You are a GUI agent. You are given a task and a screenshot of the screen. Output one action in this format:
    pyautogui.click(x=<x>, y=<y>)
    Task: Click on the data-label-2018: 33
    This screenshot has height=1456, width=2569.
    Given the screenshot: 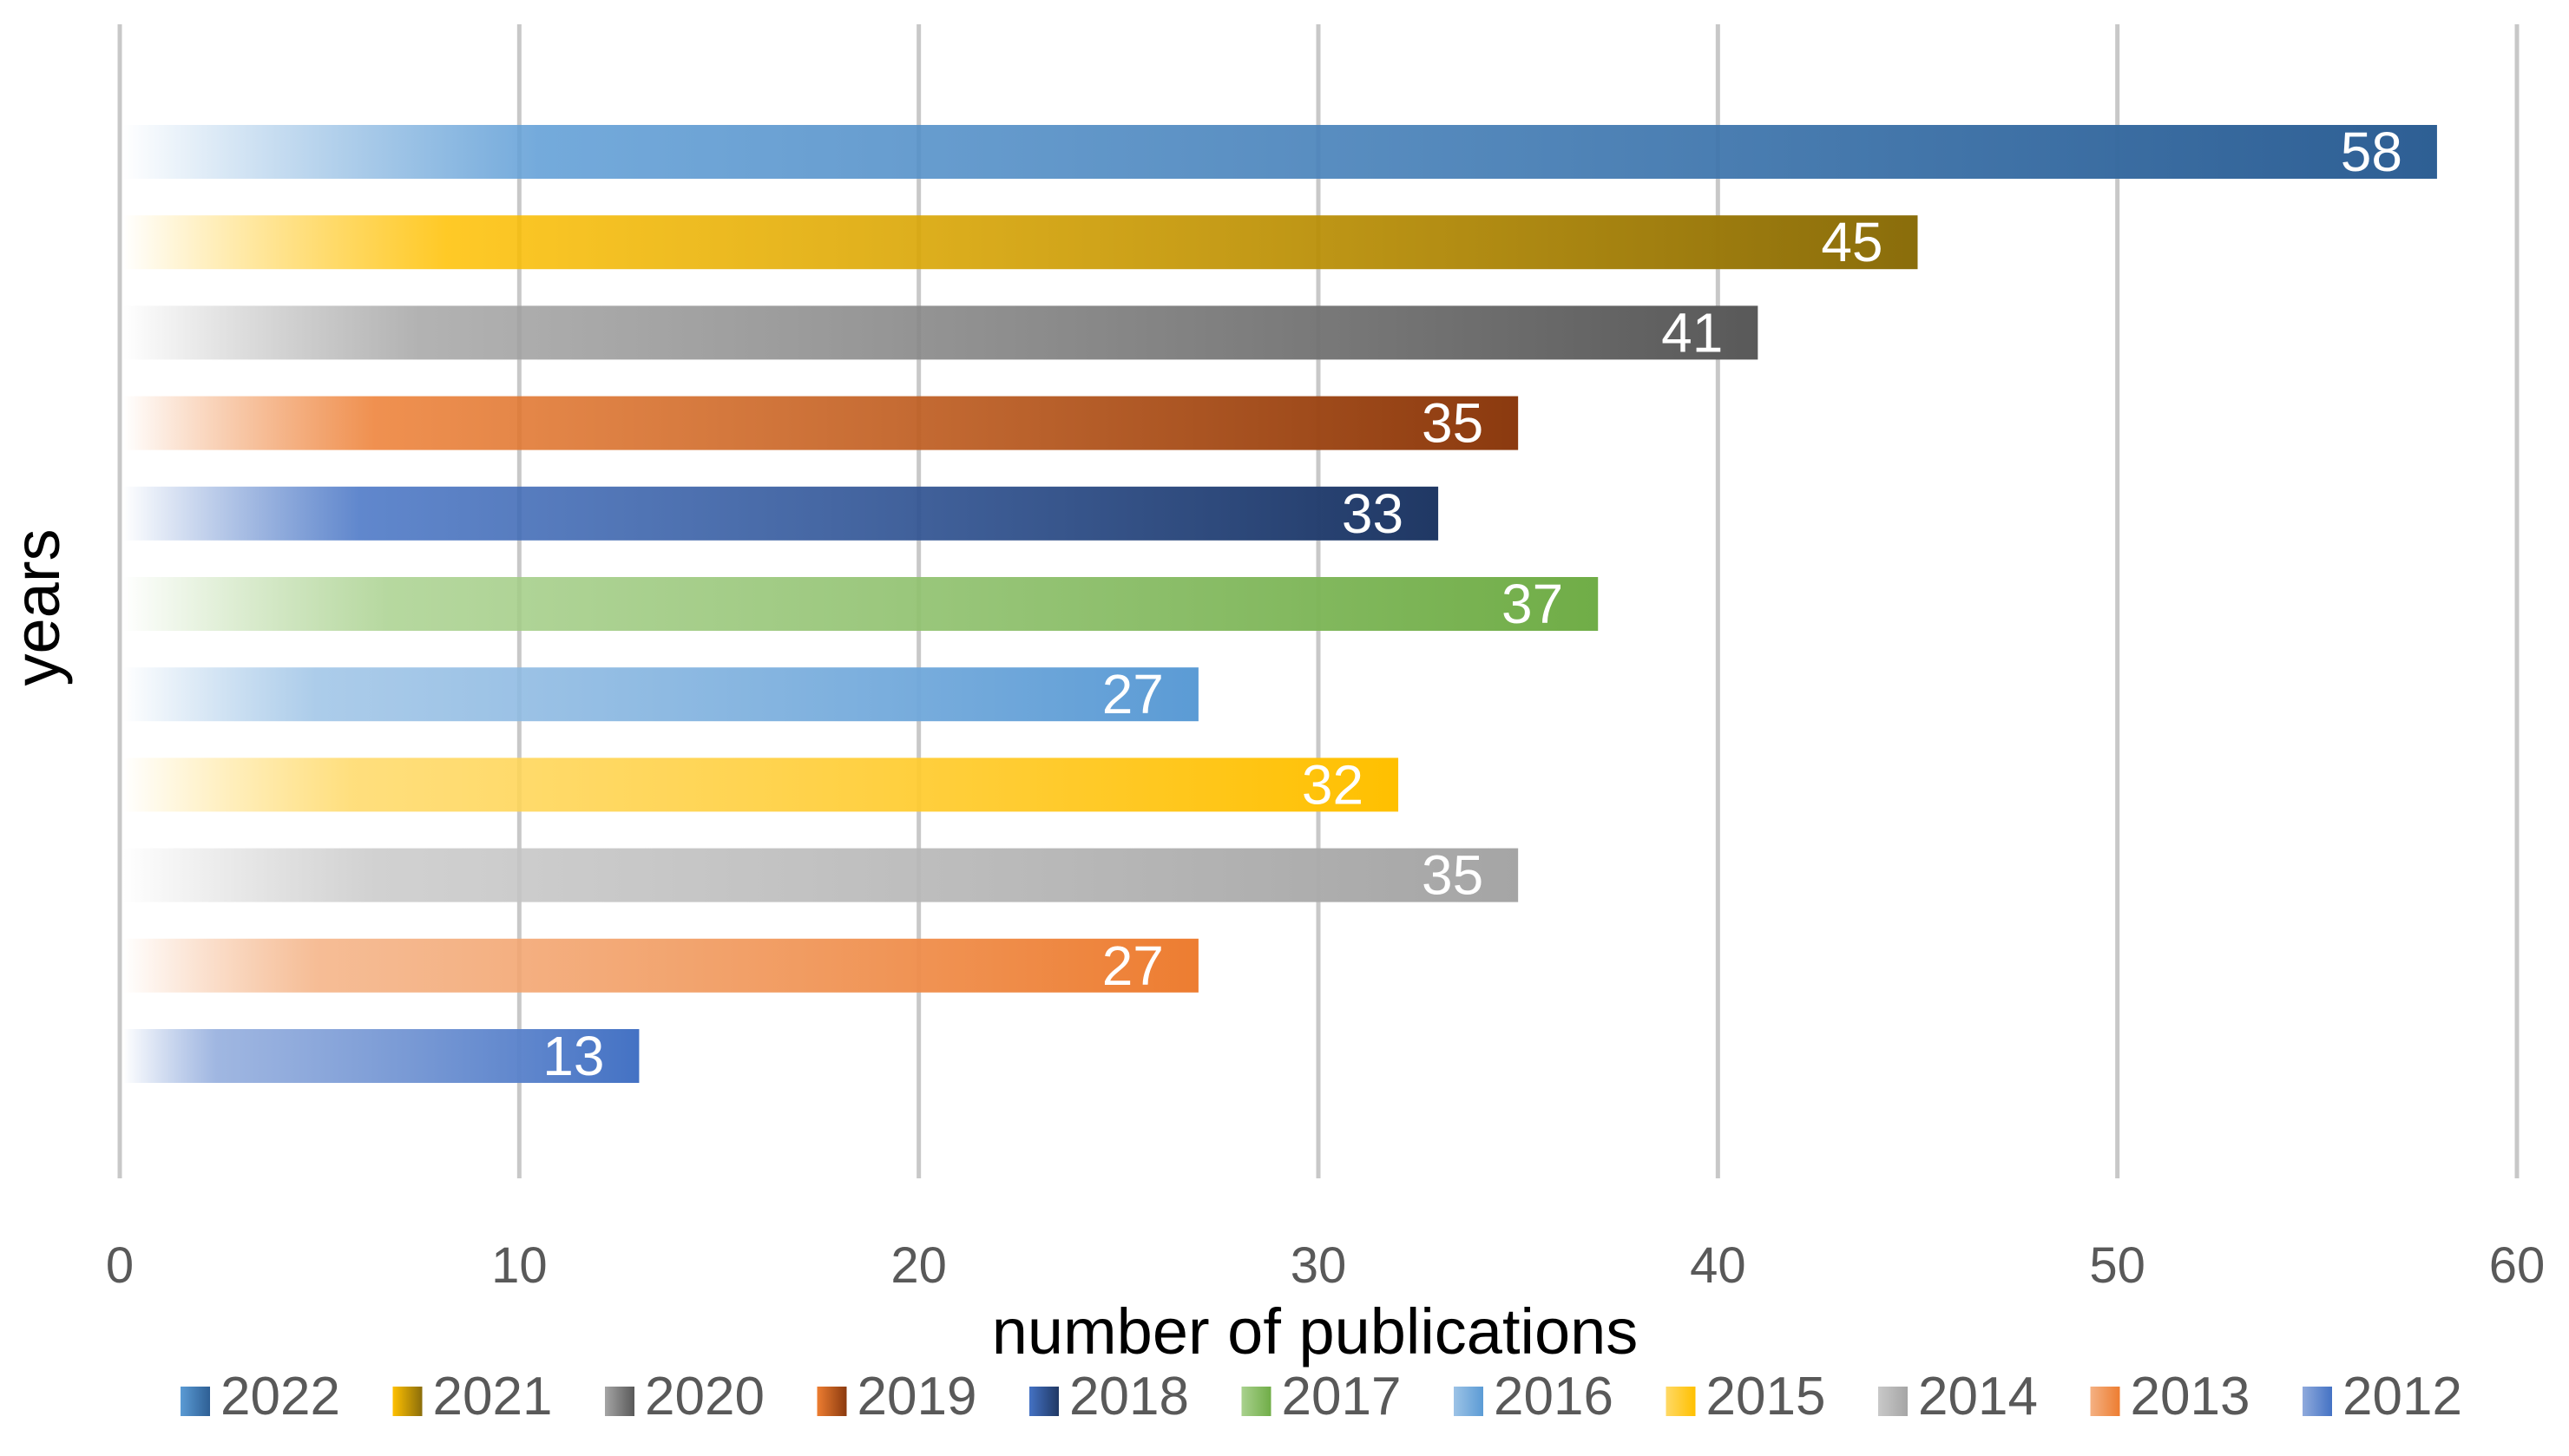 What is the action you would take?
    pyautogui.click(x=1372, y=513)
    